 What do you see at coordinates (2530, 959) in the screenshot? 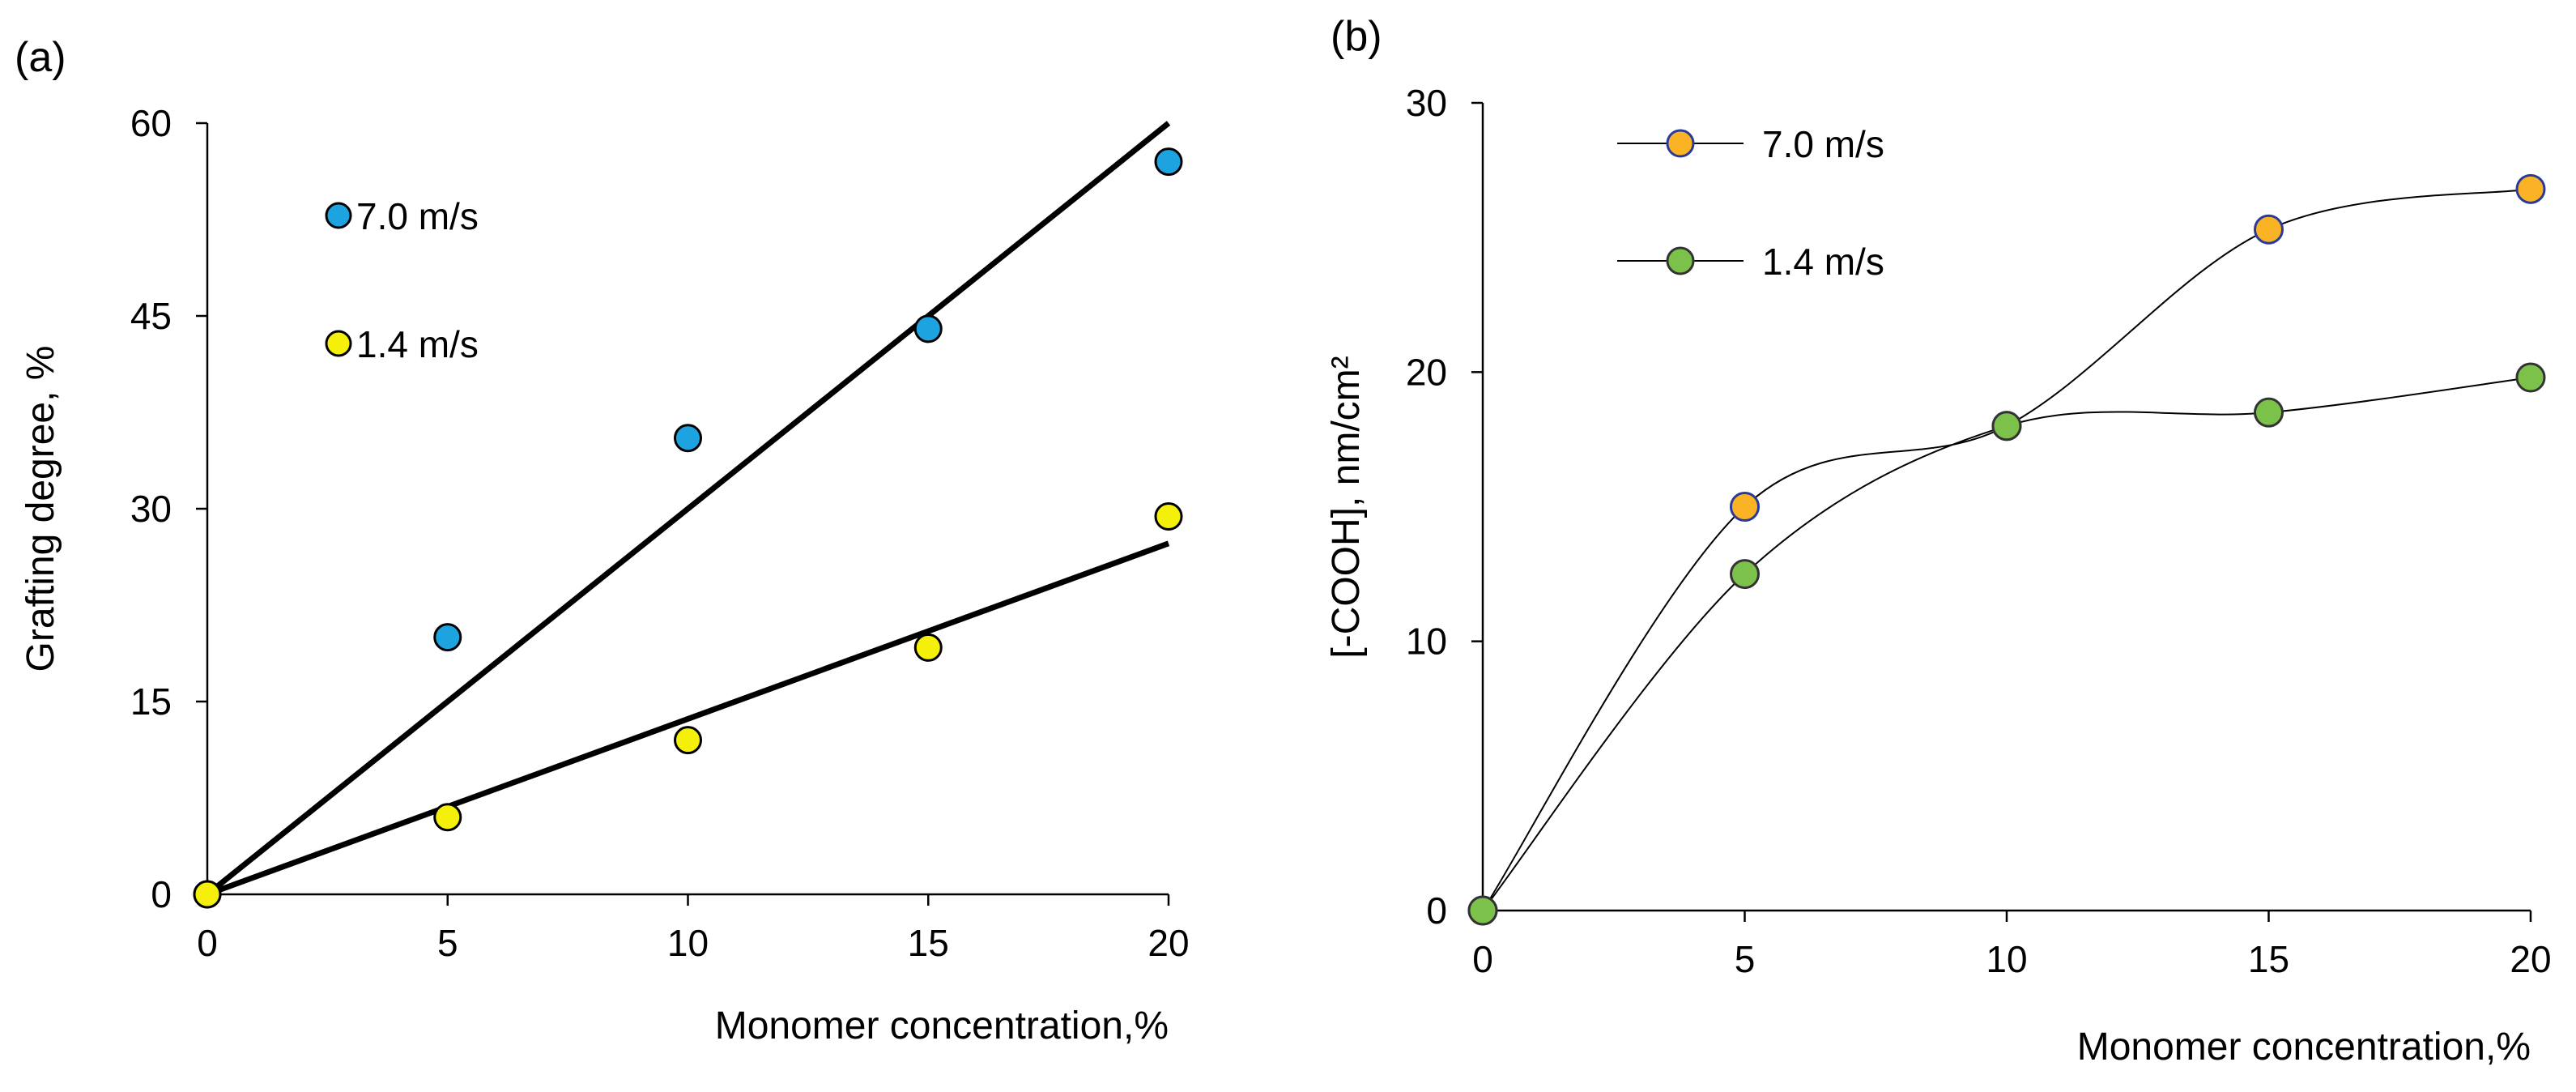
I see `panel-b-x-tick-label: 20` at bounding box center [2530, 959].